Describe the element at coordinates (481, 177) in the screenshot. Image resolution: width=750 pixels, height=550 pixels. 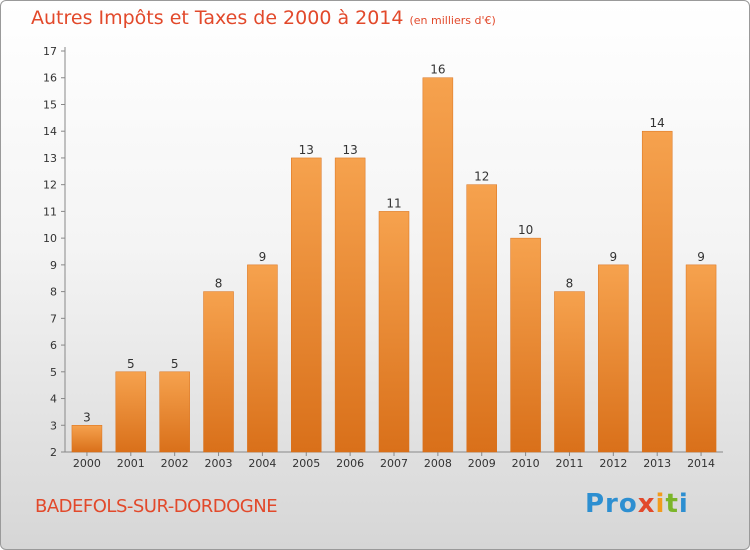
I see `data-label: 12` at that location.